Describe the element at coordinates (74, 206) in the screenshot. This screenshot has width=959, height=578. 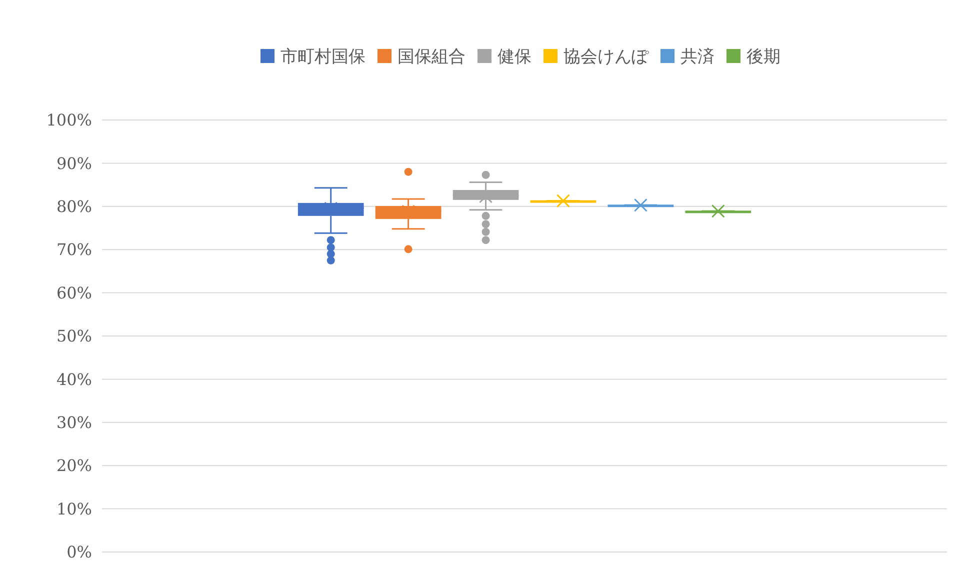
I see `y-tick-label: 80%` at that location.